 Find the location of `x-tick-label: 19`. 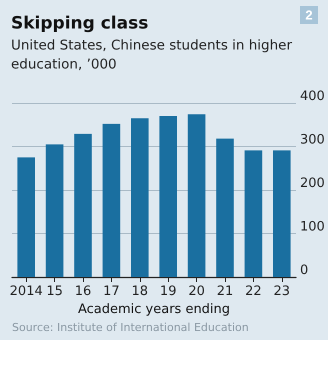

x-tick-label: 19 is located at coordinates (168, 291).